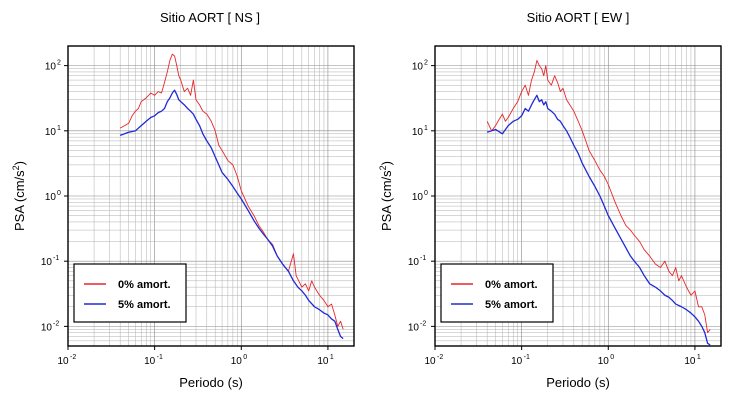  Describe the element at coordinates (210, 17) in the screenshot. I see `chart-title: Sitio AORT [ NS ]` at that location.